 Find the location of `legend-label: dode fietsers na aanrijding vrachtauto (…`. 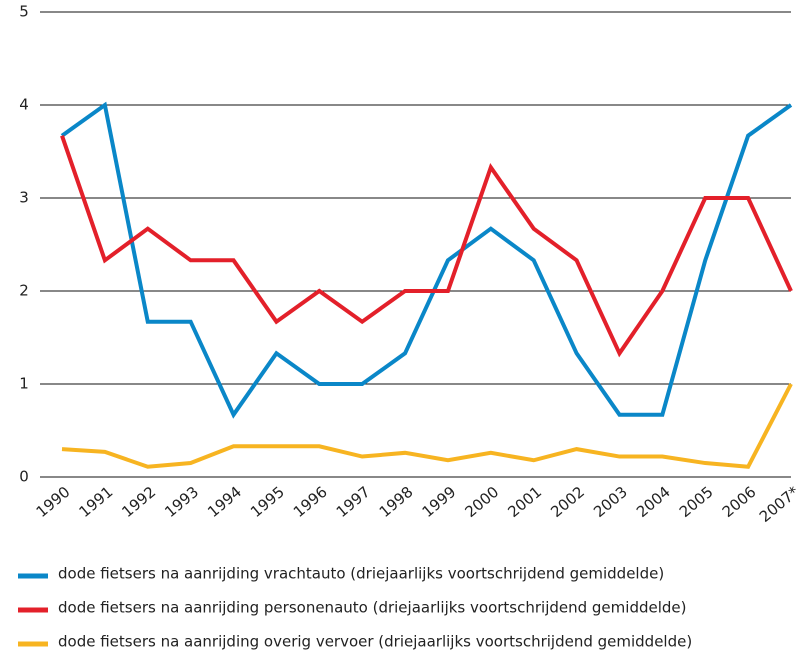

legend-label: dode fietsers na aanrijding vrachtauto (… is located at coordinates (361, 574).